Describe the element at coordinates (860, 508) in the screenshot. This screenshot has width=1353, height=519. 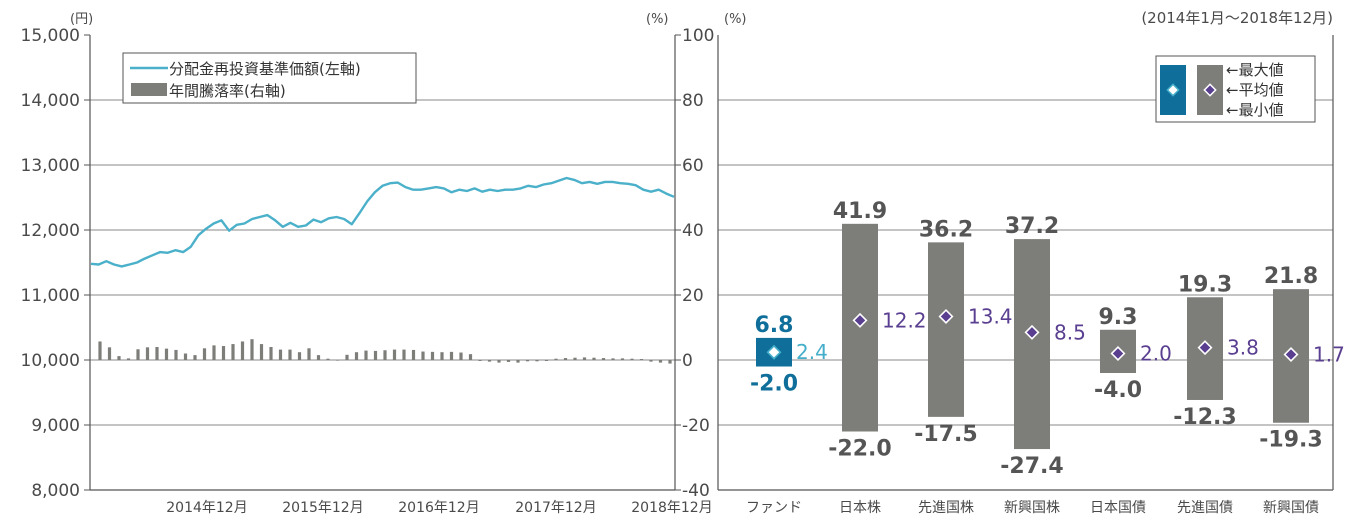
I see `category-label: 日本株` at that location.